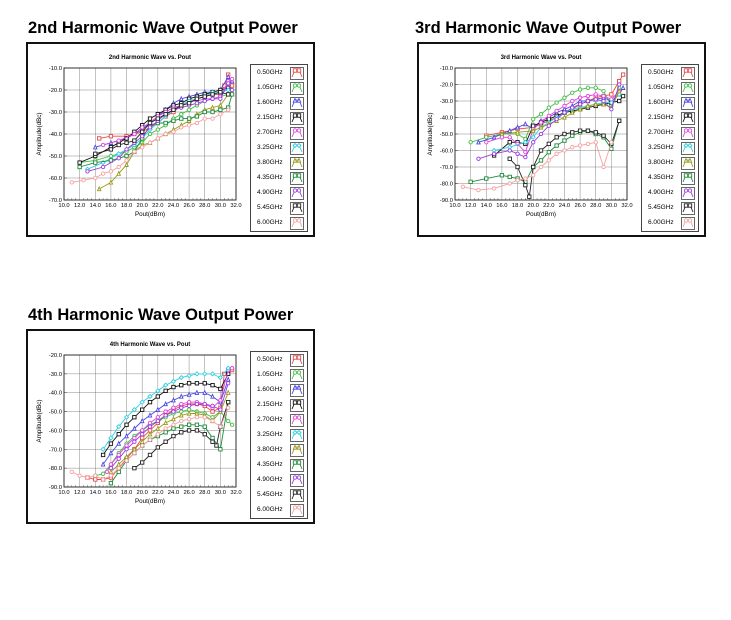 The image size is (731, 620). What do you see at coordinates (270, 207) in the screenshot?
I see `legend-label: 5.45GHz` at bounding box center [270, 207].